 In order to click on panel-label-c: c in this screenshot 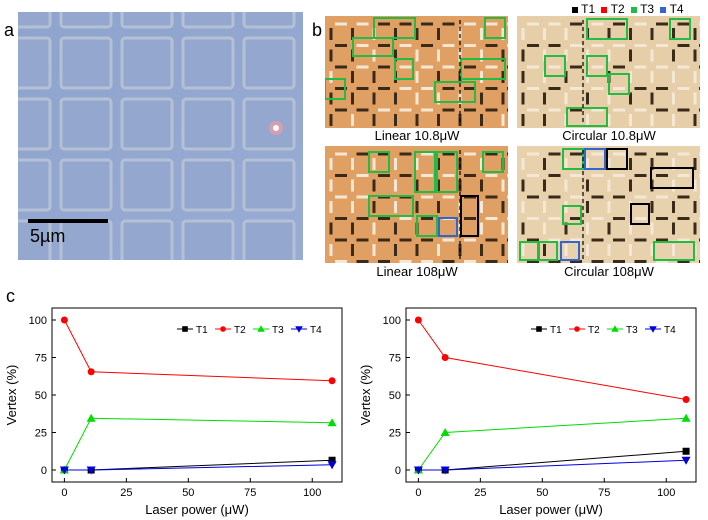, I will do `click(10, 296)`.